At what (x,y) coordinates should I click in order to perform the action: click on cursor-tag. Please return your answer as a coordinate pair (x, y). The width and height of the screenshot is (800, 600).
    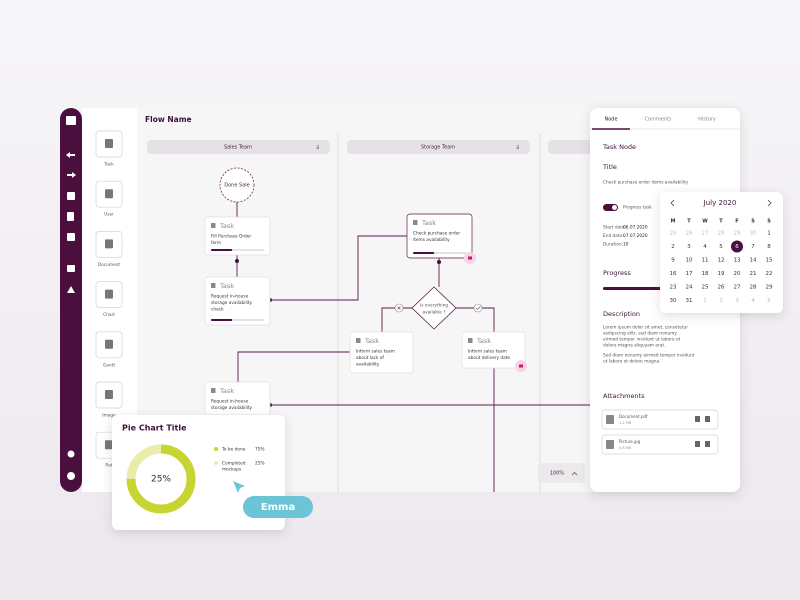
    Looking at the image, I should click on (278, 507).